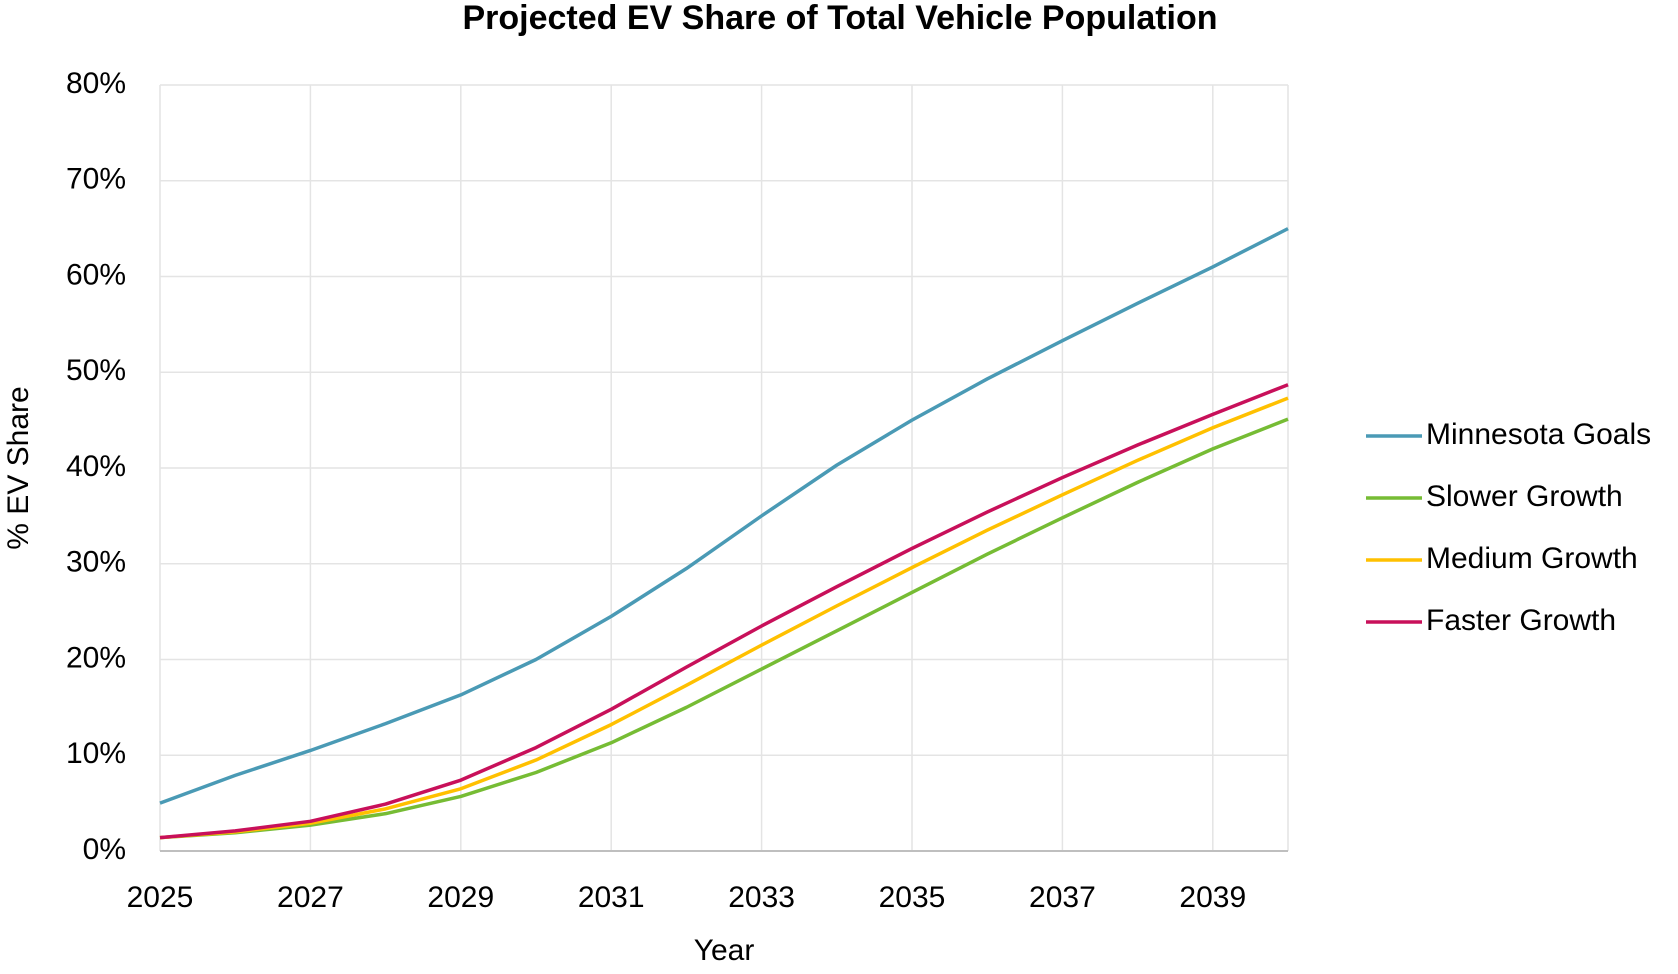  What do you see at coordinates (96, 83) in the screenshot?
I see `y-tick-label: 80%` at bounding box center [96, 83].